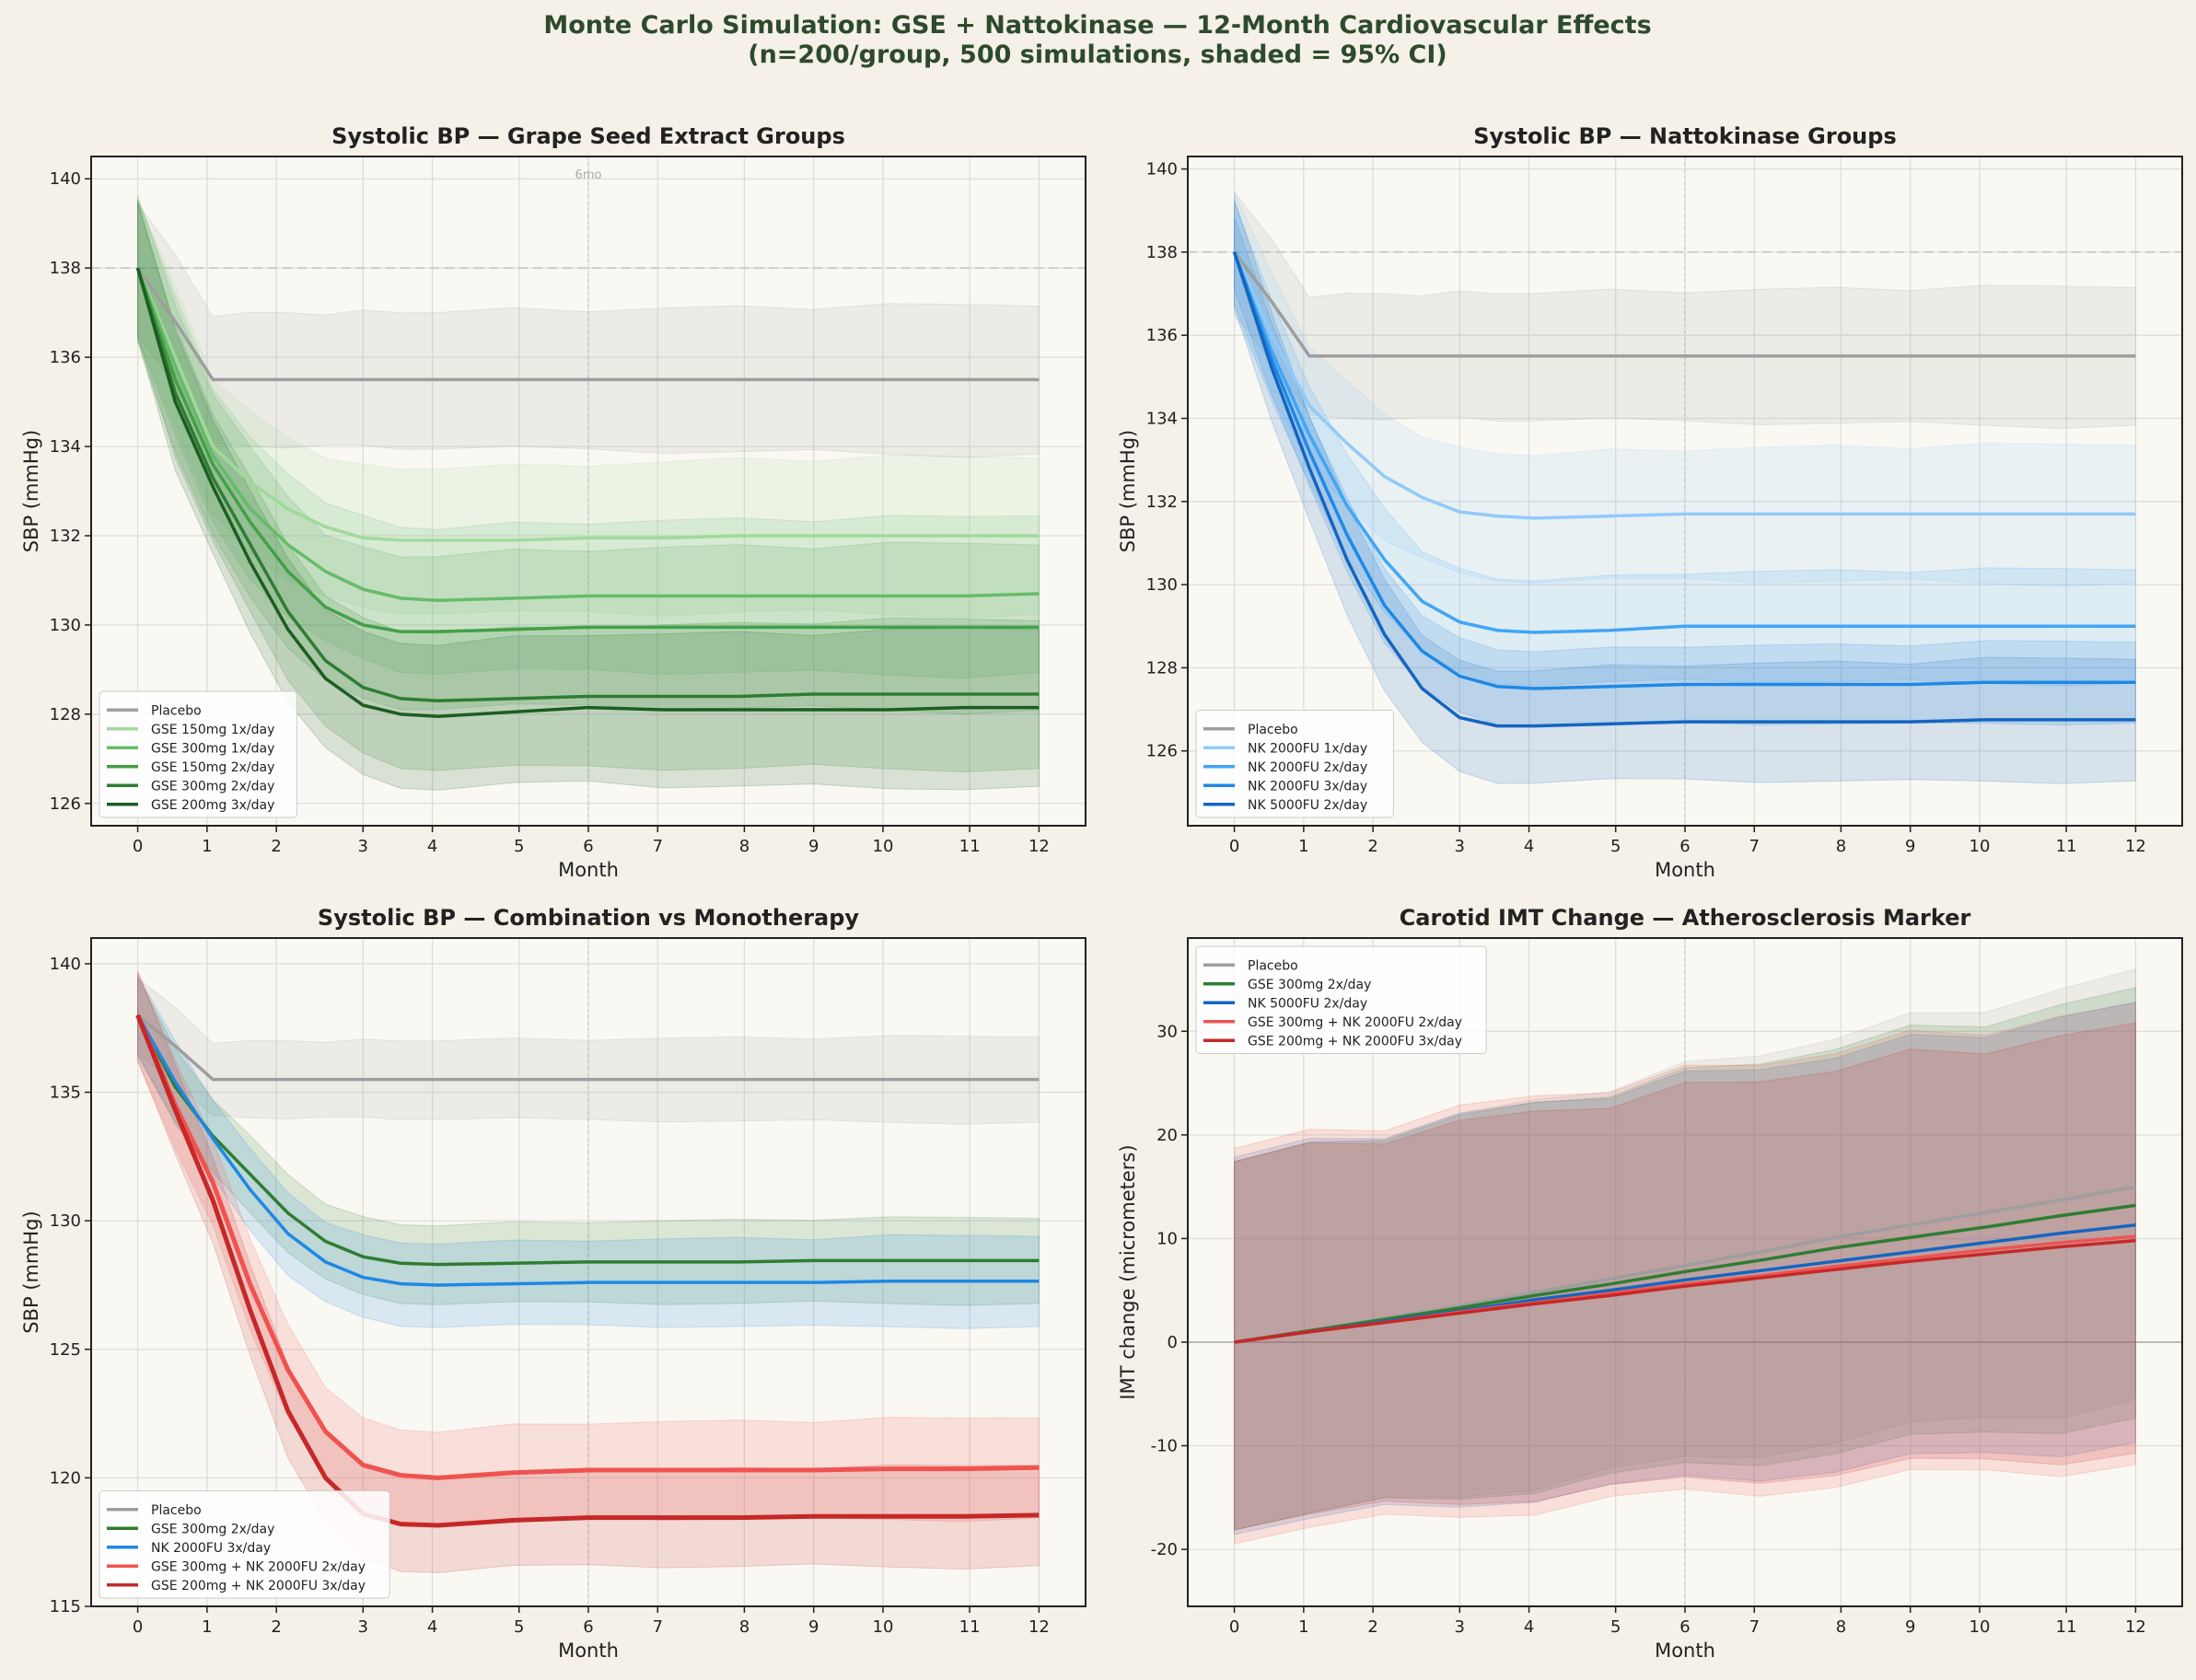 The width and height of the screenshot is (2196, 1680). I want to click on legend-entry: NK 2000FU 3x/day, so click(1307, 786).